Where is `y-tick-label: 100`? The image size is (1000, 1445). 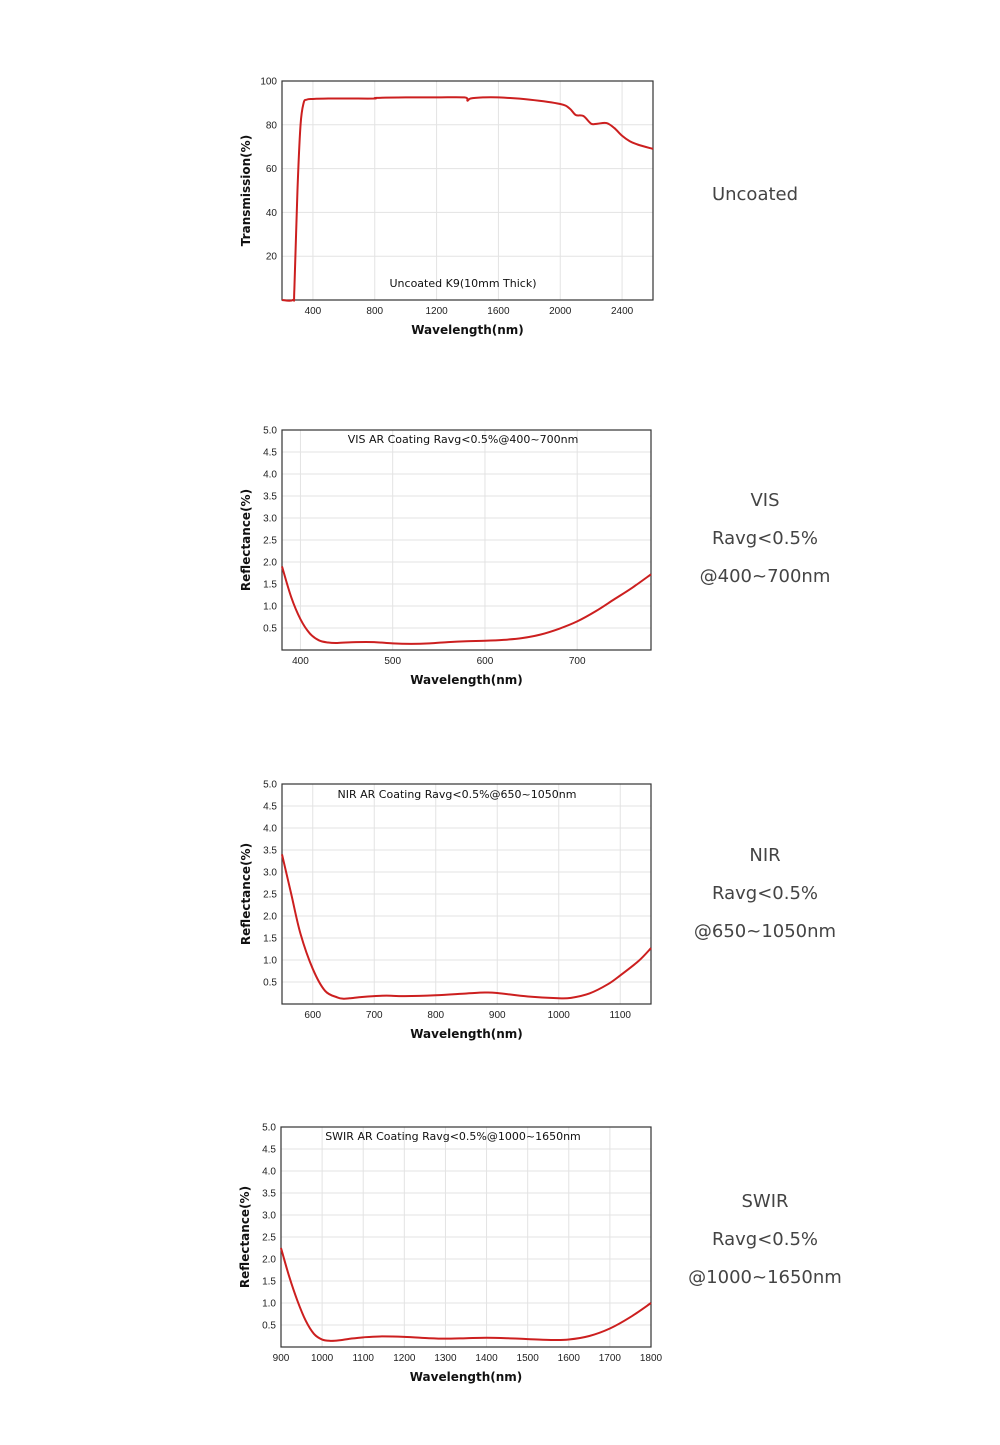
y-tick-label: 100 is located at coordinates (268, 82).